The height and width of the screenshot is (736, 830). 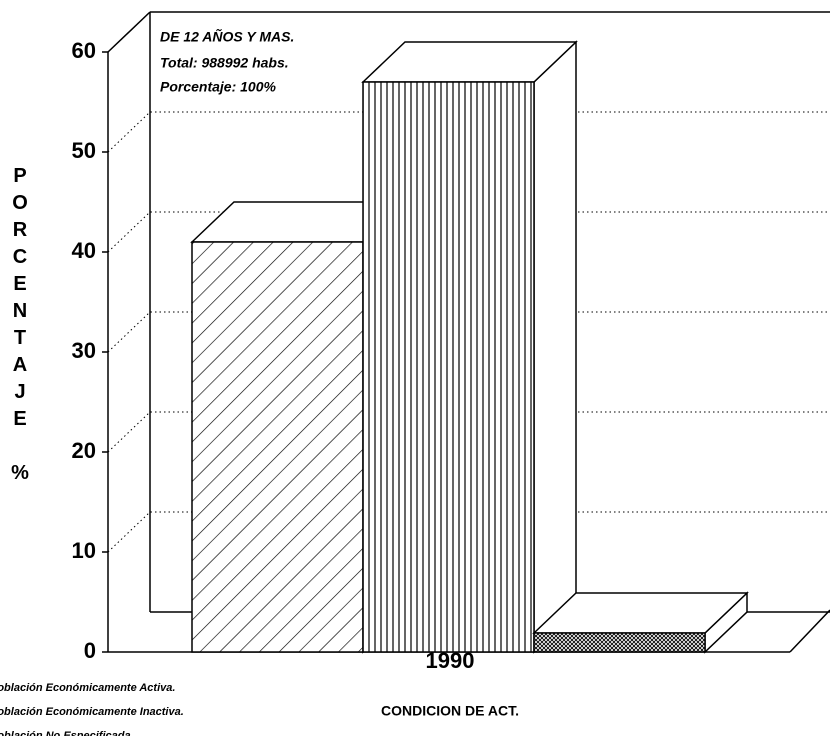 I want to click on bar-side, so click(x=555, y=347).